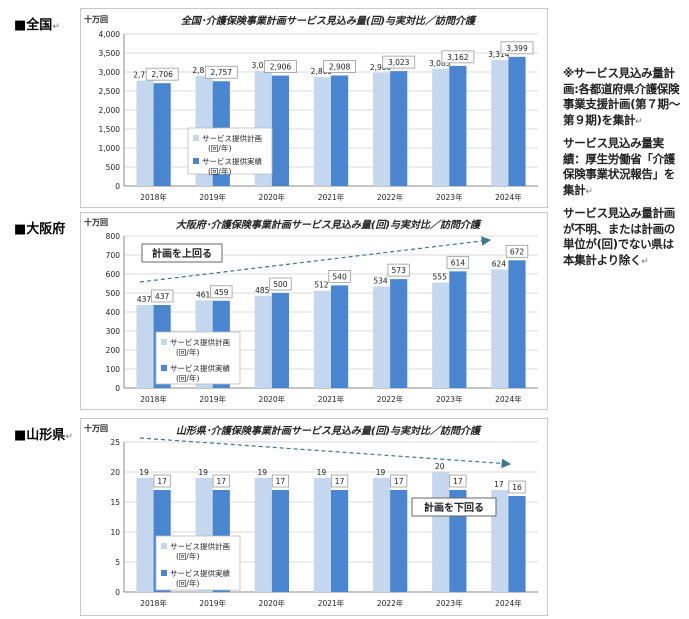  Describe the element at coordinates (621, 96) in the screenshot. I see `note-plan-source: ※サービス見込み量計画:各都道府県介護保険事業支援計画(第７期〜第９期)を集計↵` at that location.